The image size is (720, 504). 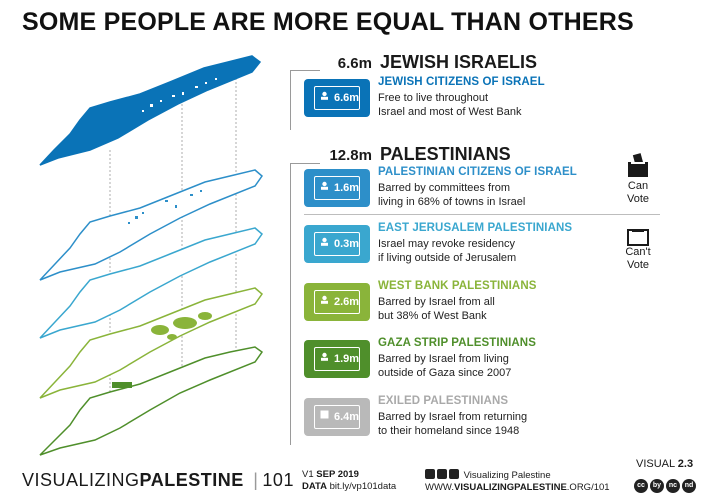 I want to click on page-title: SOME PEOPLE ARE MORE EQUAL THAN OTHERS, so click(x=328, y=22).